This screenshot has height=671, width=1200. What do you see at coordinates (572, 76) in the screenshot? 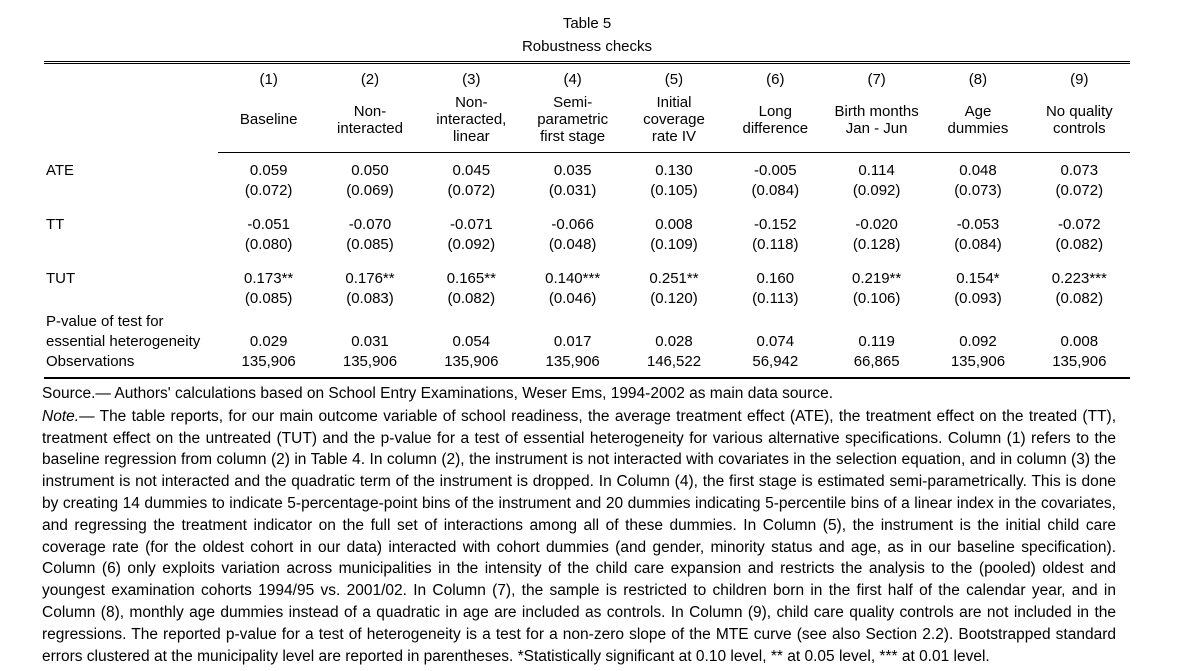
I see `column-number: (4)` at bounding box center [572, 76].